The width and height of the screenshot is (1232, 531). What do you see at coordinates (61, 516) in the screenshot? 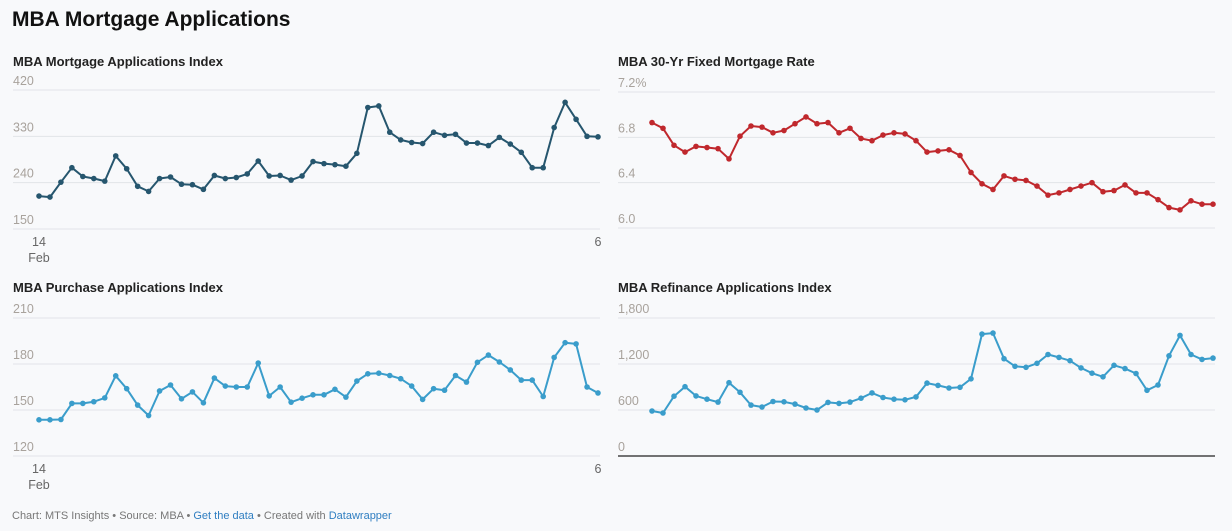
I see `footer-chart-by: Chart: MTS Insights` at bounding box center [61, 516].